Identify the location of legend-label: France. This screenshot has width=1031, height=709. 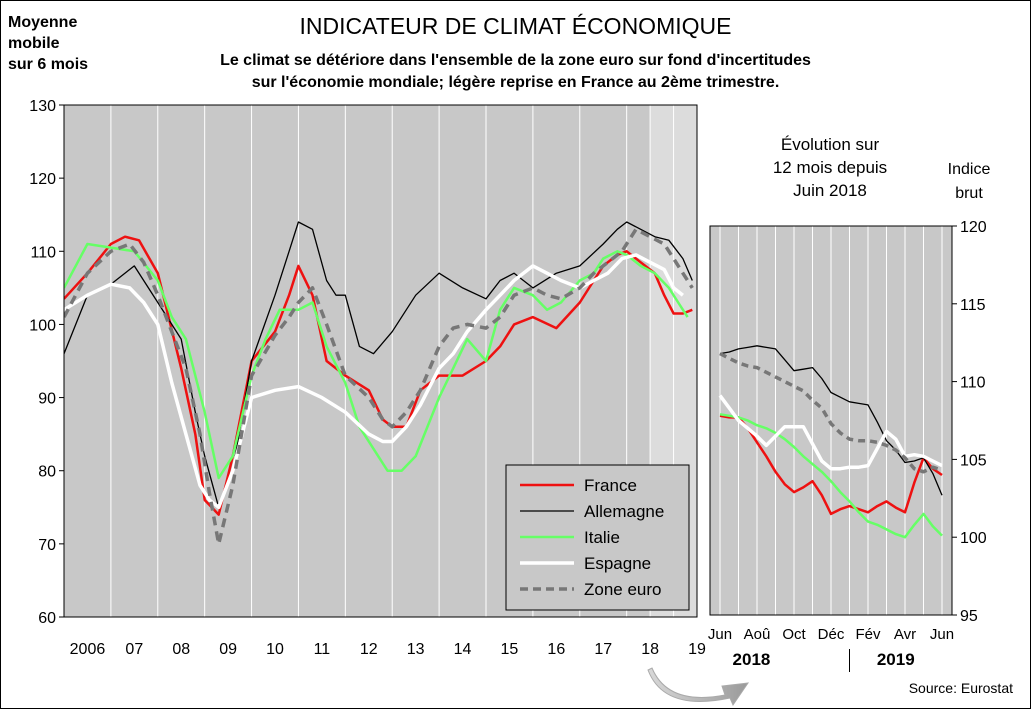
(610, 485).